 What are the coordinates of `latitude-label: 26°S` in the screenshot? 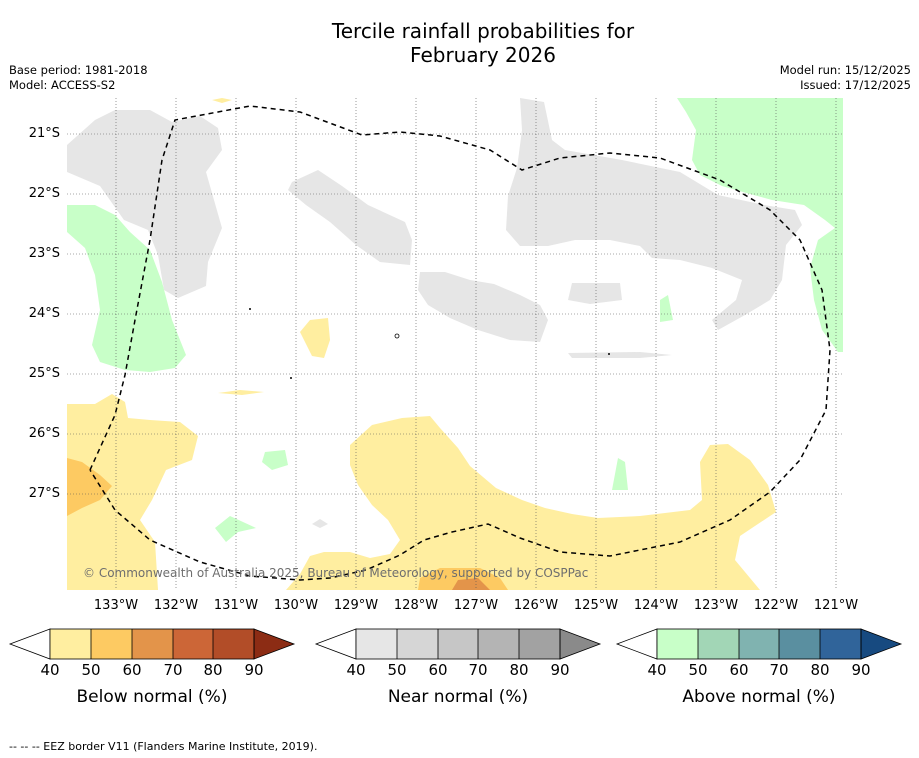 It's located at (44, 433).